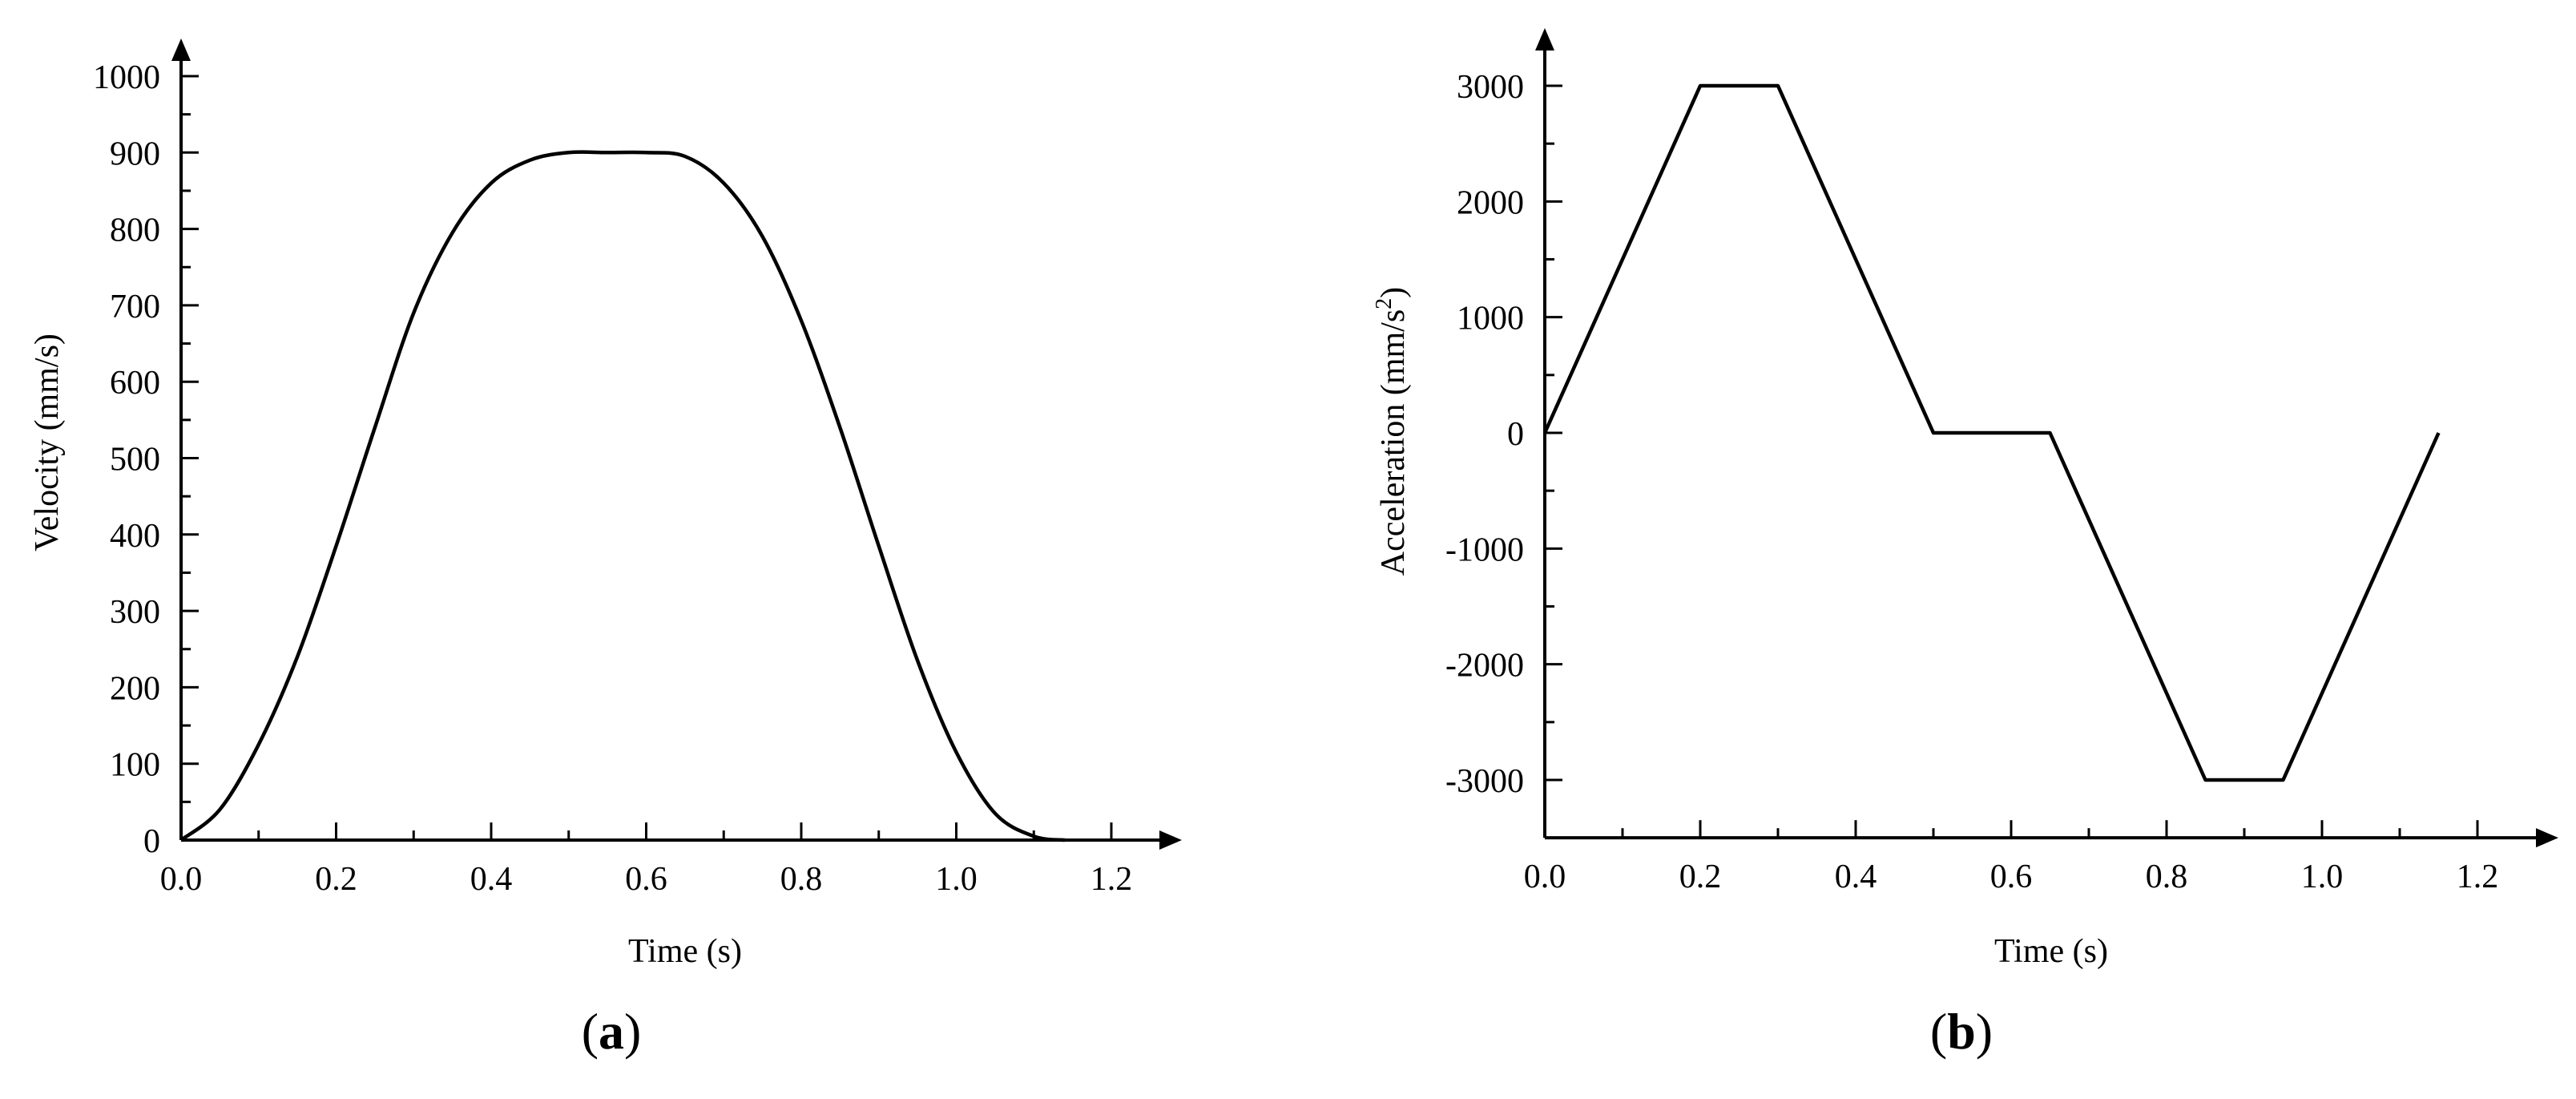  Describe the element at coordinates (1484, 550) in the screenshot. I see `y-tick-label: -1000` at that location.